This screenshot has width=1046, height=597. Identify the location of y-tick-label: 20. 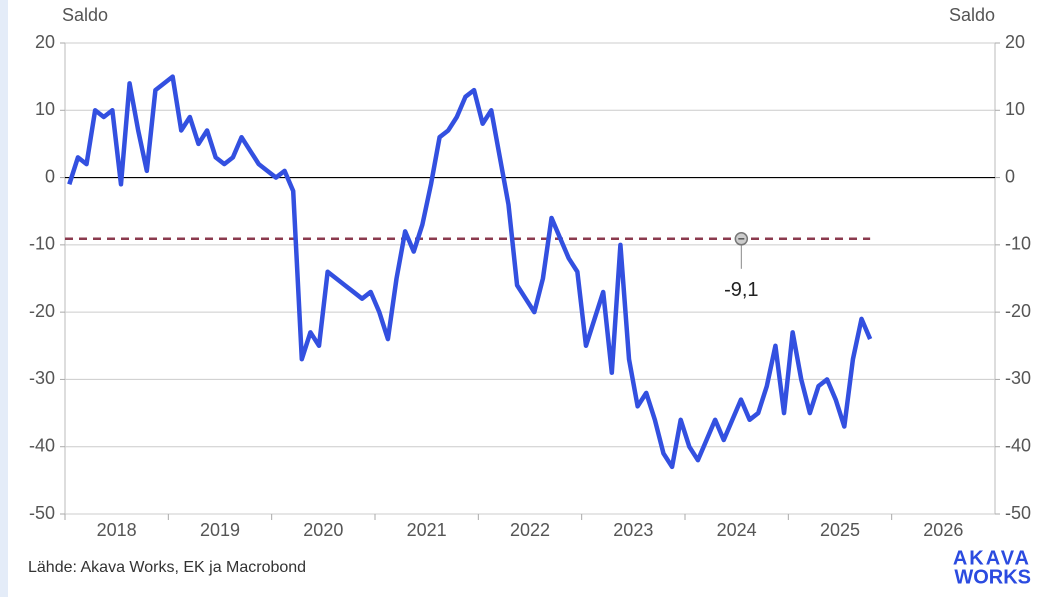
(45, 42).